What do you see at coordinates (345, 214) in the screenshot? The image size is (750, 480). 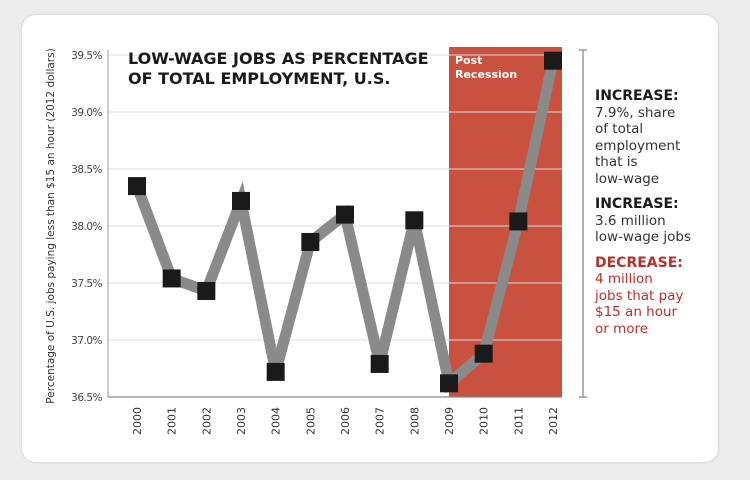 I see `data-point-2006` at bounding box center [345, 214].